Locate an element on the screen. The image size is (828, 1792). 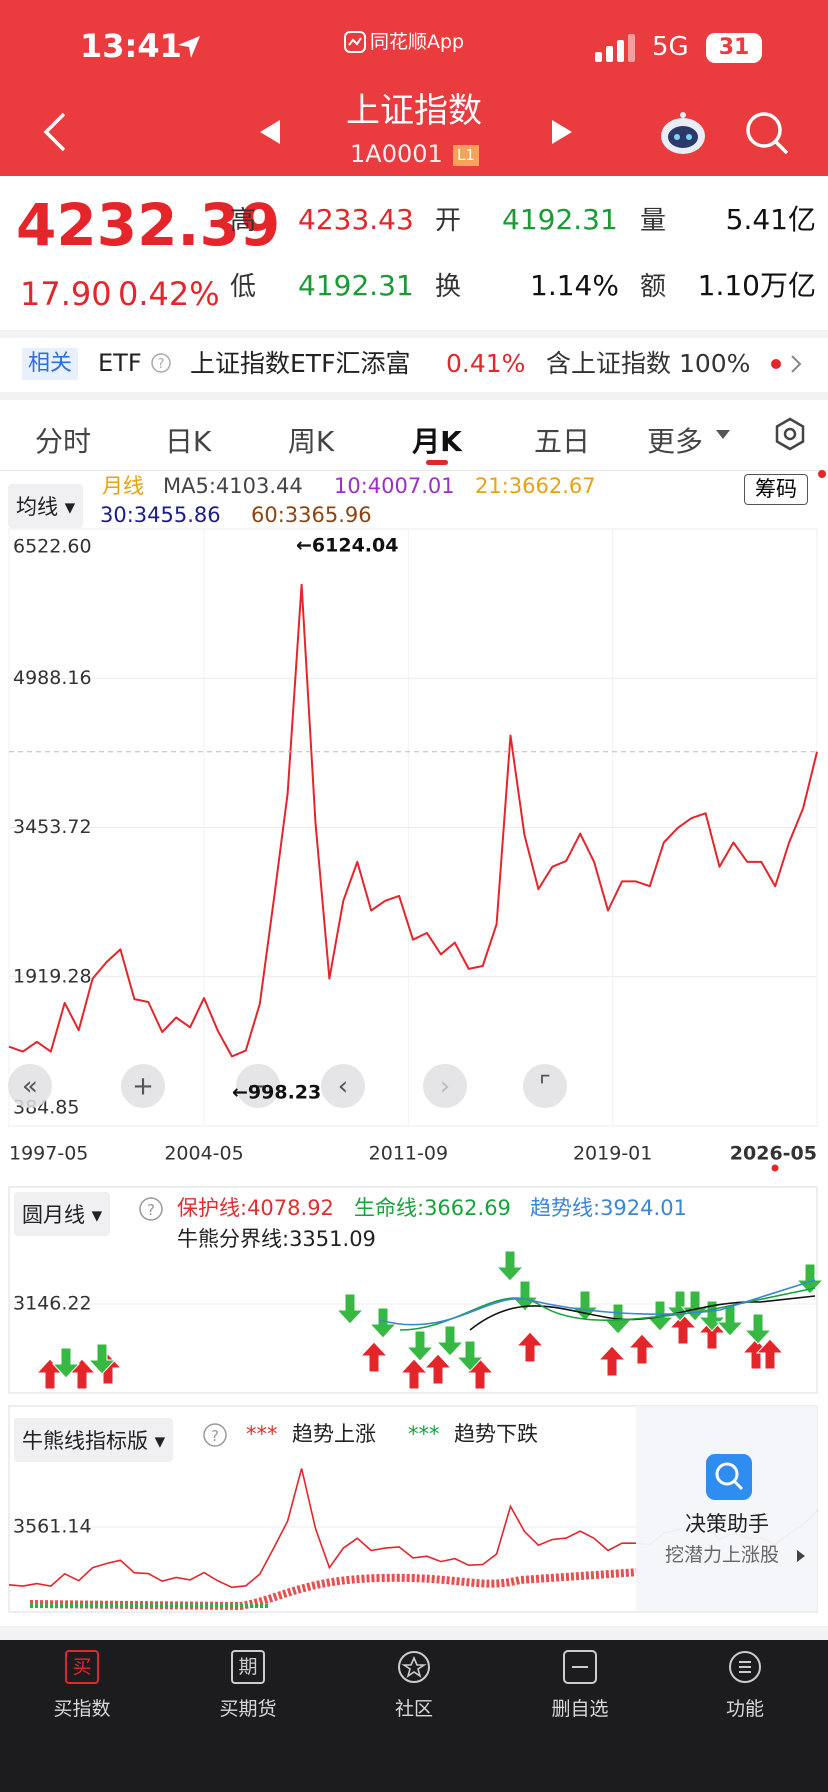
legend-text: 趋势下跌 is located at coordinates (496, 1434).